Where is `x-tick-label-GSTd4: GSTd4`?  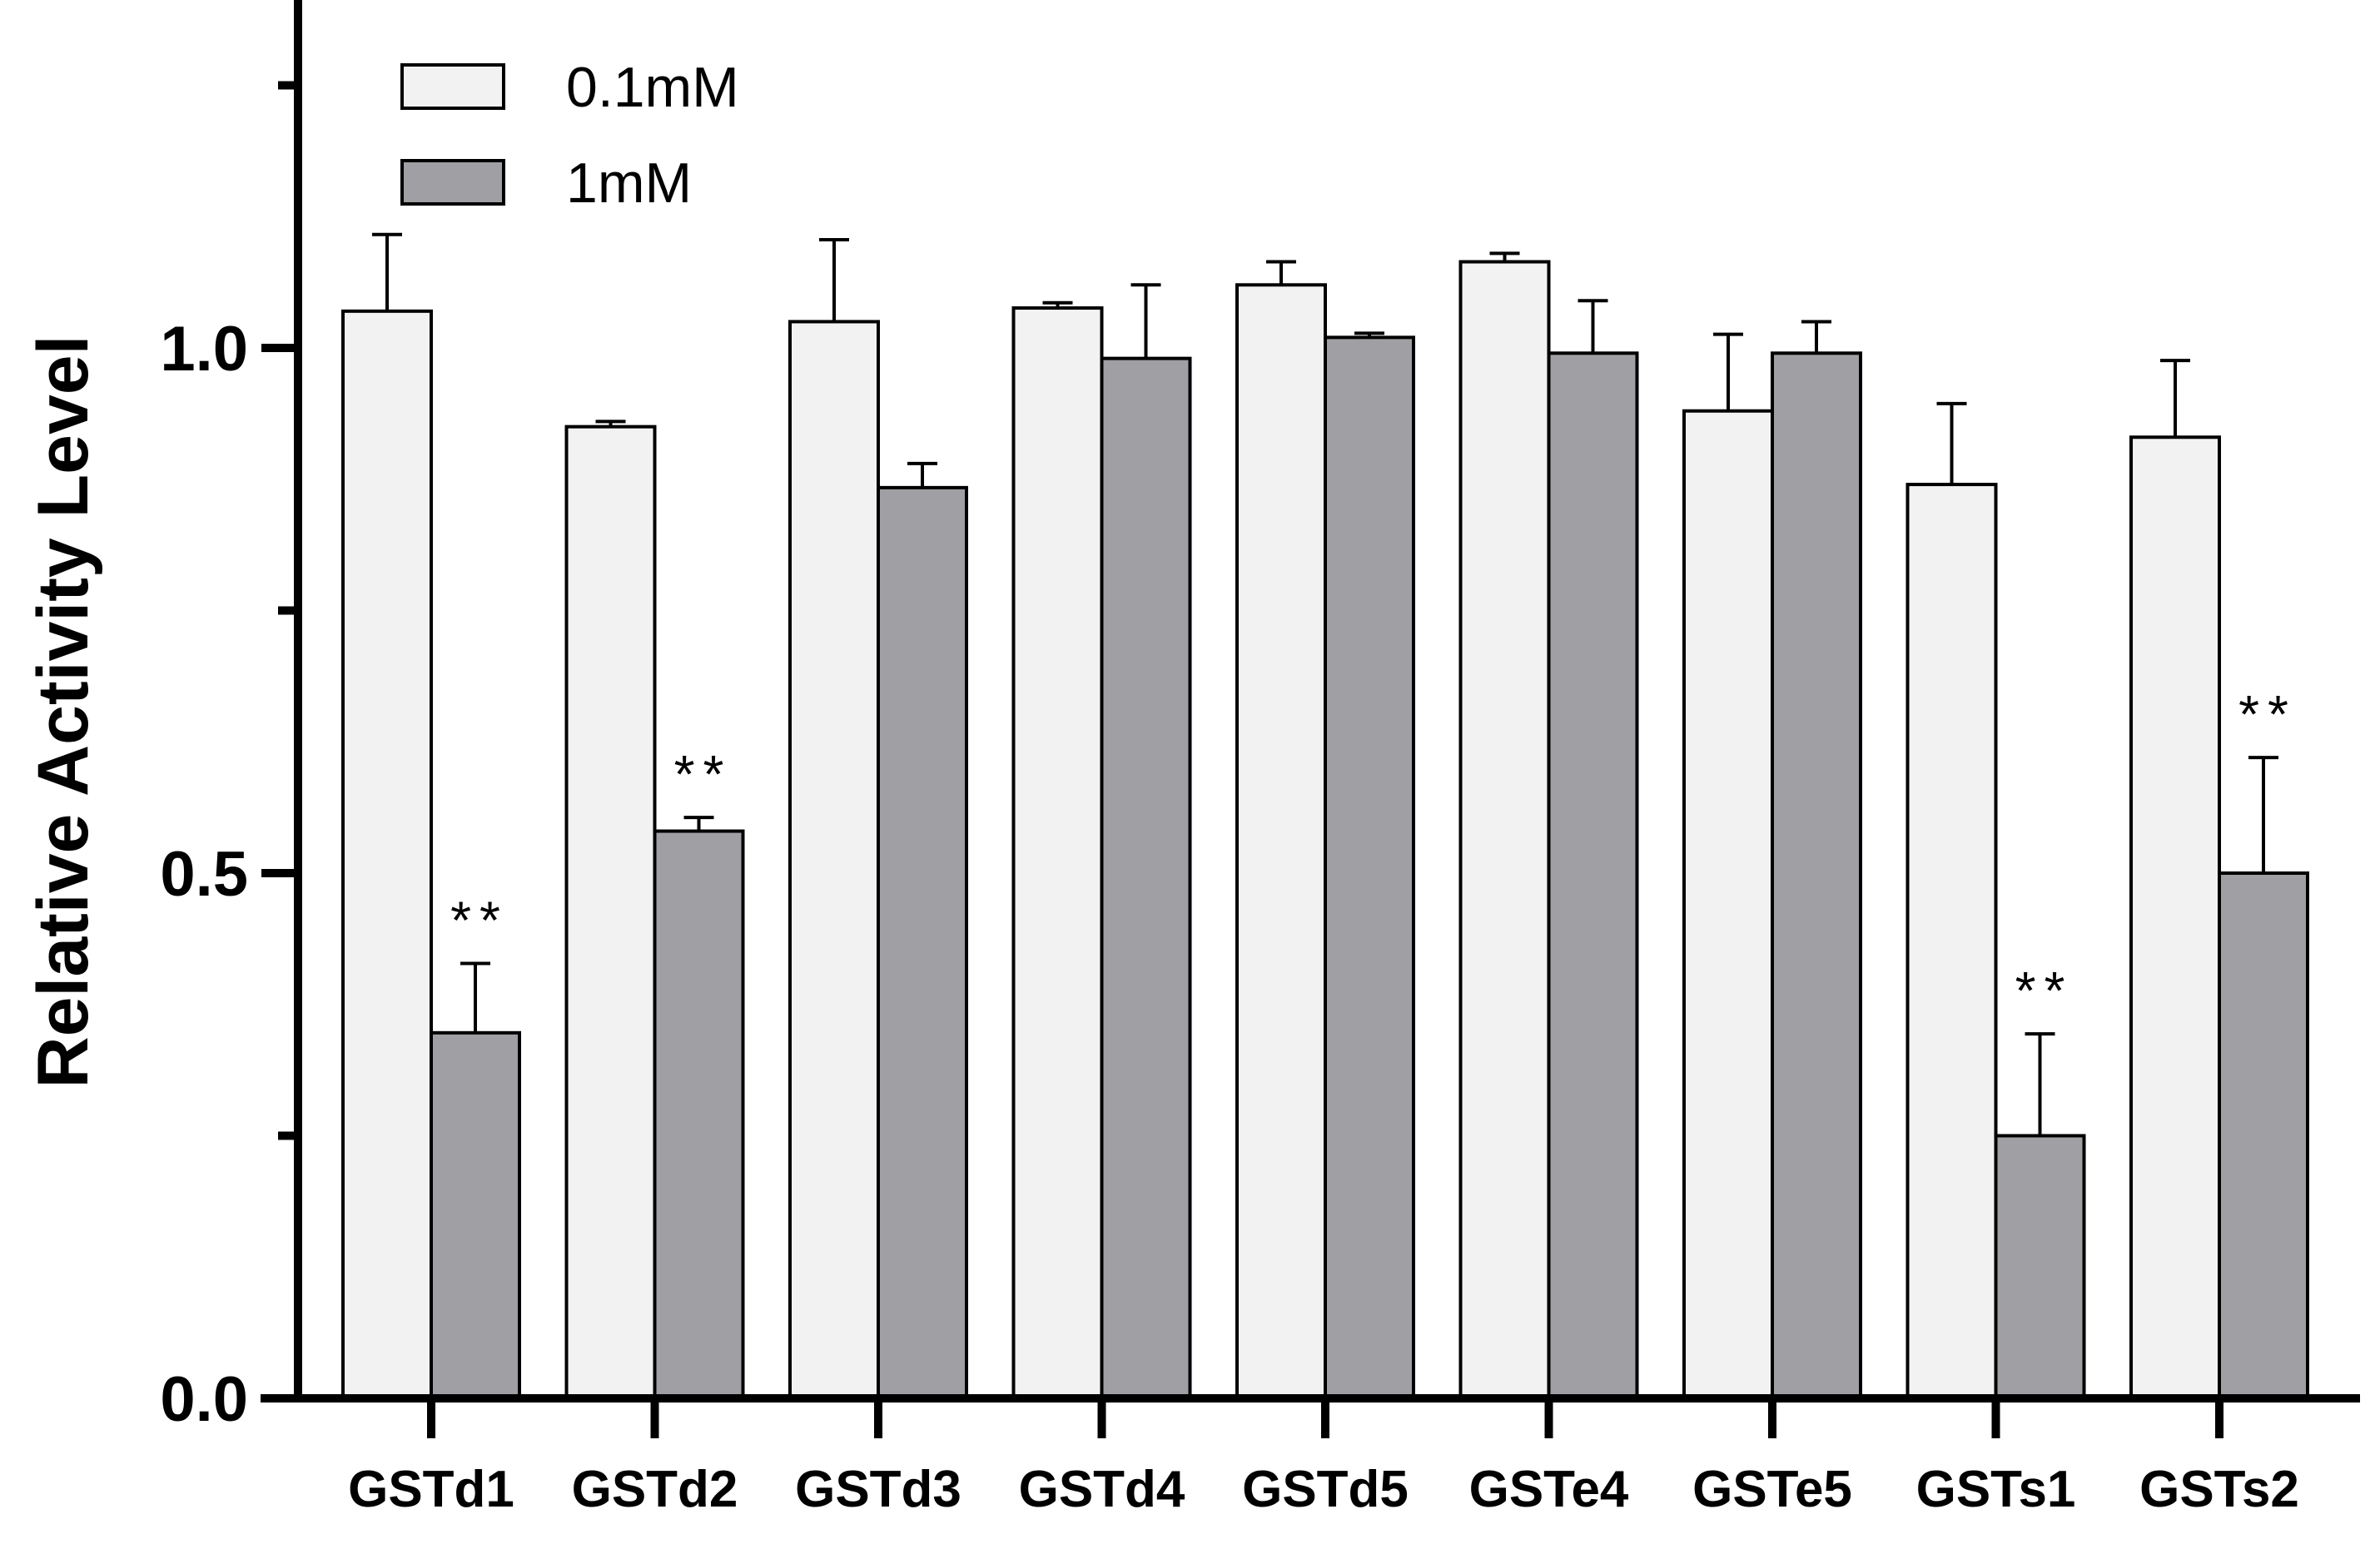 x-tick-label-GSTd4: GSTd4 is located at coordinates (1102, 1489).